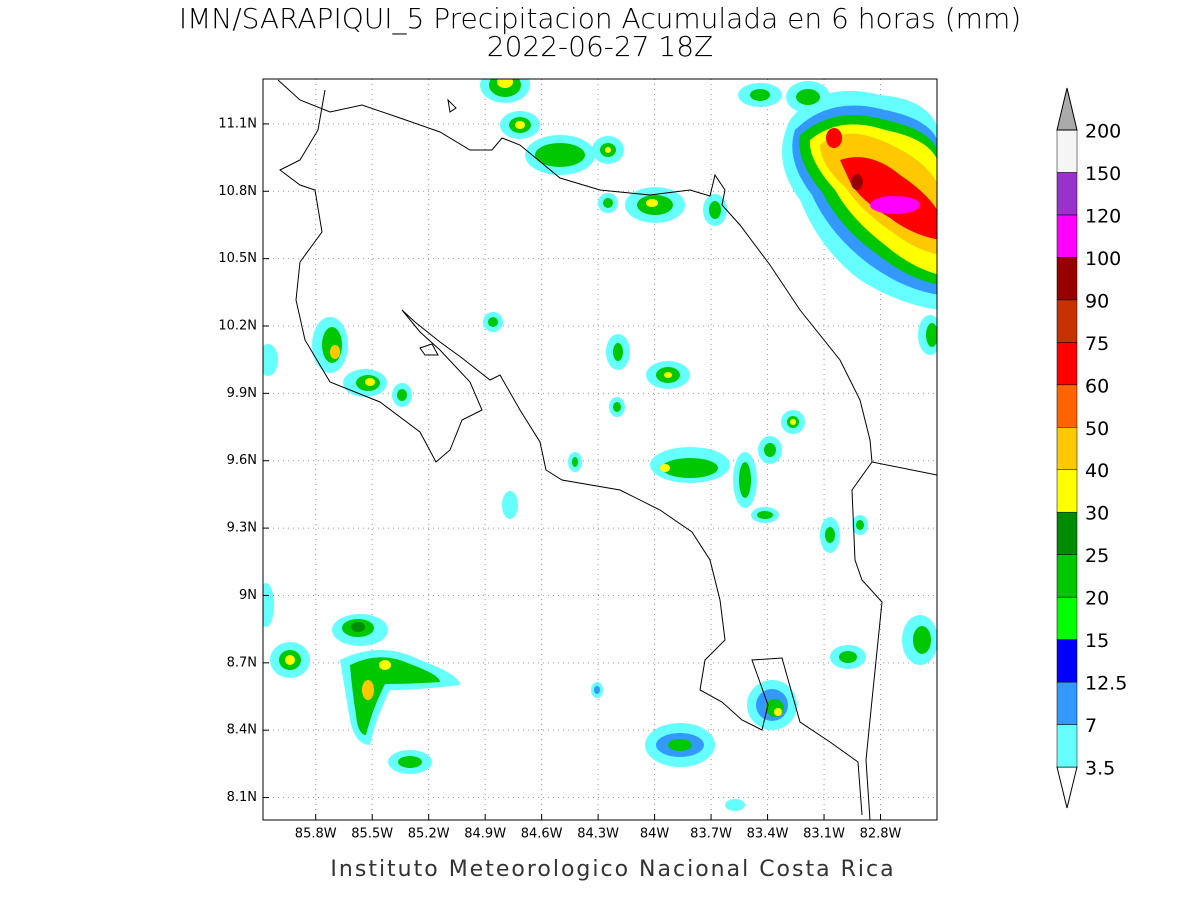 The height and width of the screenshot is (900, 1200). What do you see at coordinates (1097, 514) in the screenshot?
I see `colorbar-label: 30` at bounding box center [1097, 514].